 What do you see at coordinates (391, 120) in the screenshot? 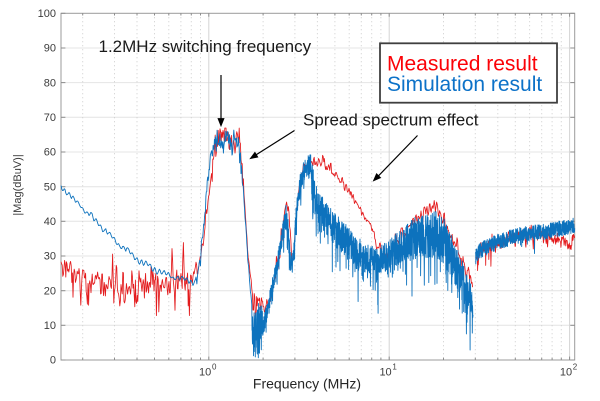
I see `svg-text: Spread spectrum effect` at bounding box center [391, 120].